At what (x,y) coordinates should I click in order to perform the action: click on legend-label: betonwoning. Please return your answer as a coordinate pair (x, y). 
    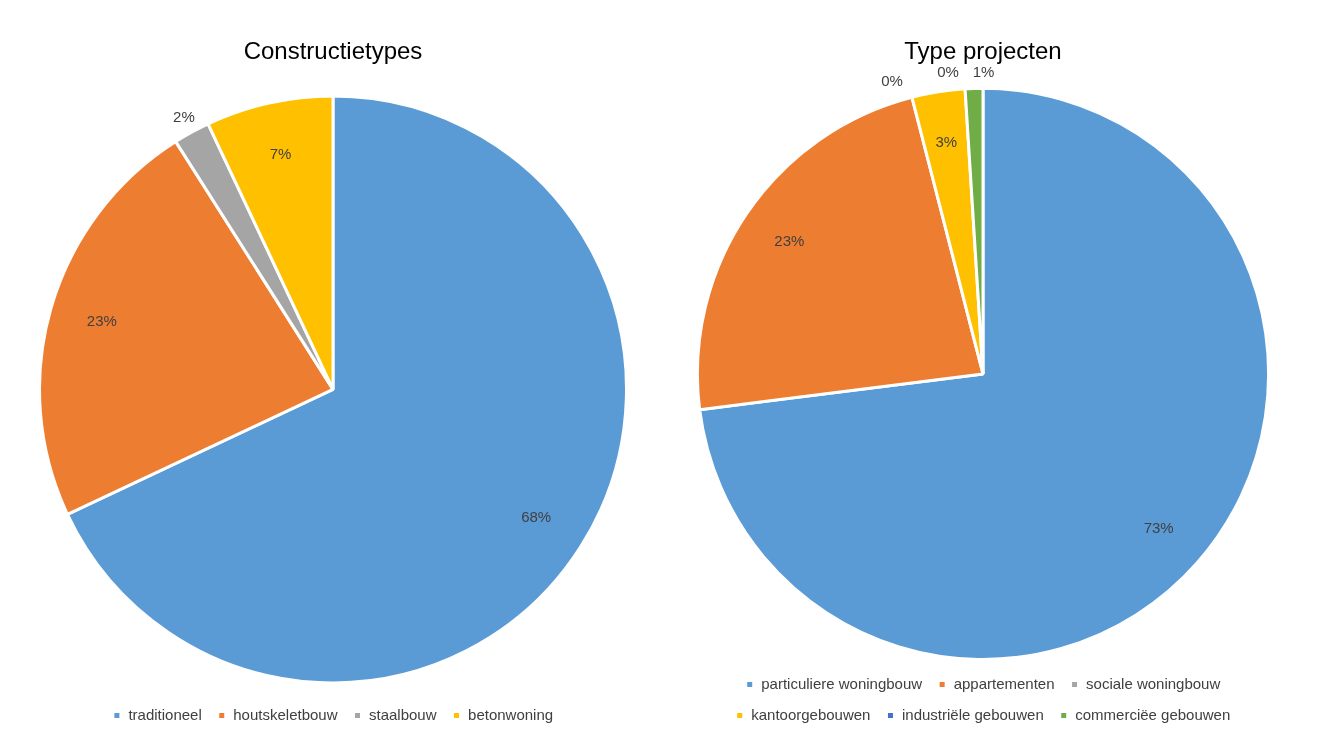
    Looking at the image, I should click on (511, 714).